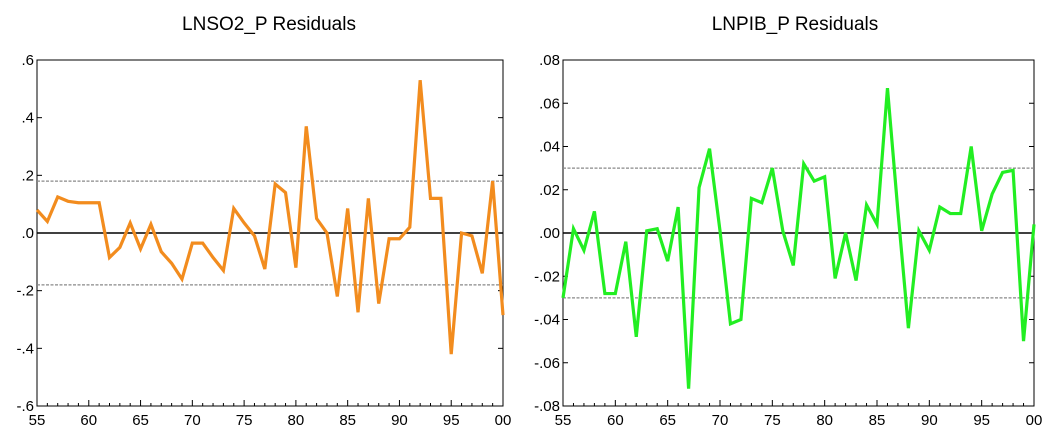 Image resolution: width=1049 pixels, height=437 pixels. Describe the element at coordinates (549, 103) in the screenshot. I see `y-tick-label: .06` at that location.